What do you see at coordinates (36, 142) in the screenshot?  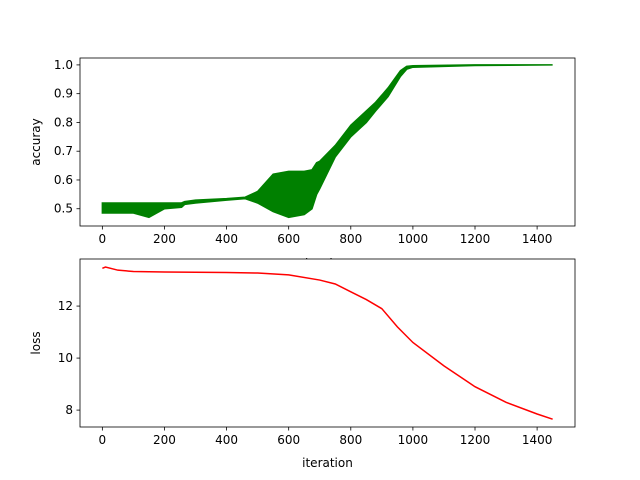 I see `accuracy-ylabel: accuray` at bounding box center [36, 142].